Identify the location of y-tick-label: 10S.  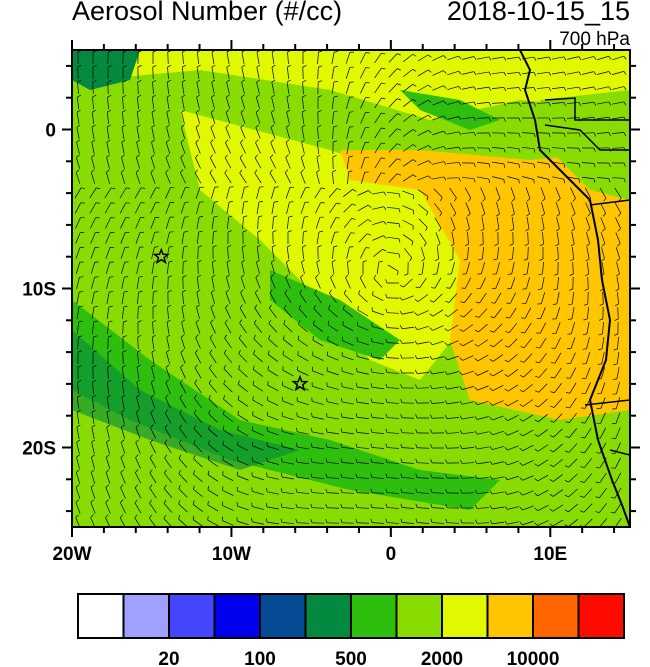
(39, 290).